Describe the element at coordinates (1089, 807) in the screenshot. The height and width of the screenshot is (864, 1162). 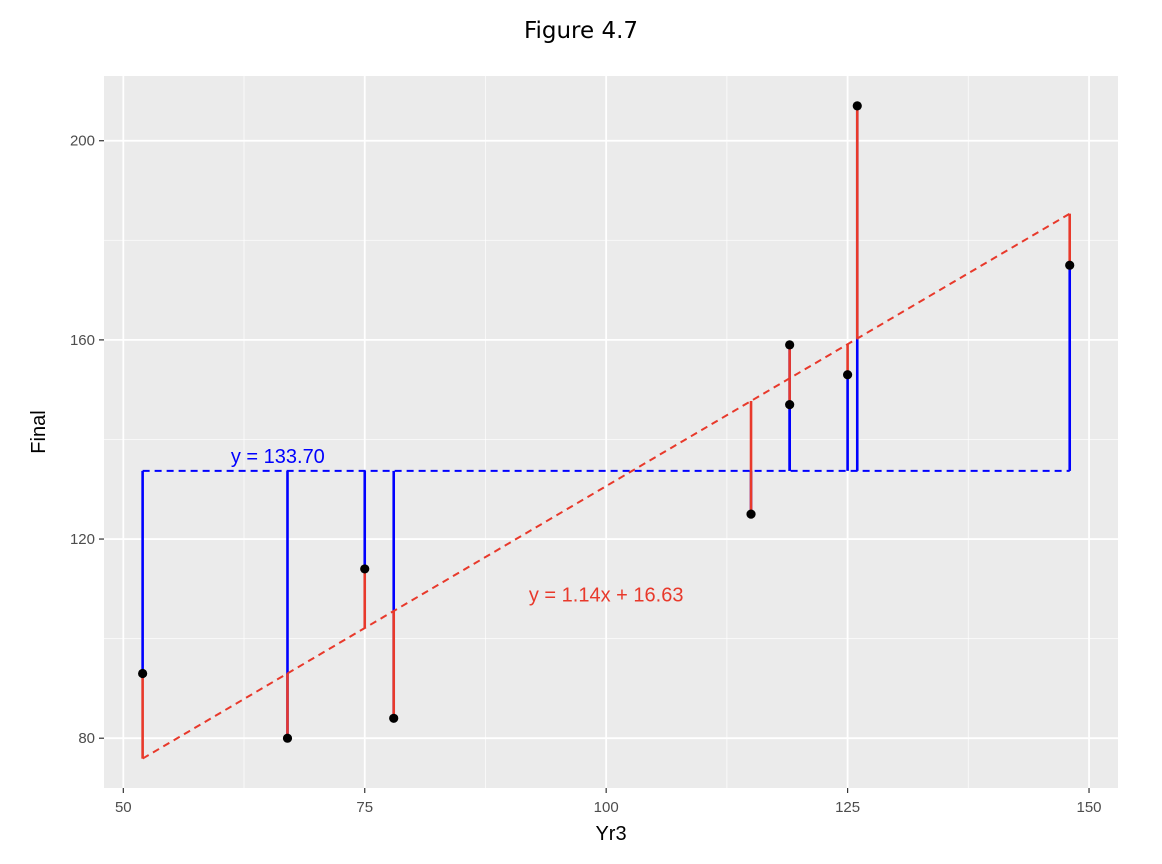
I see `x-tick-label: 150` at that location.